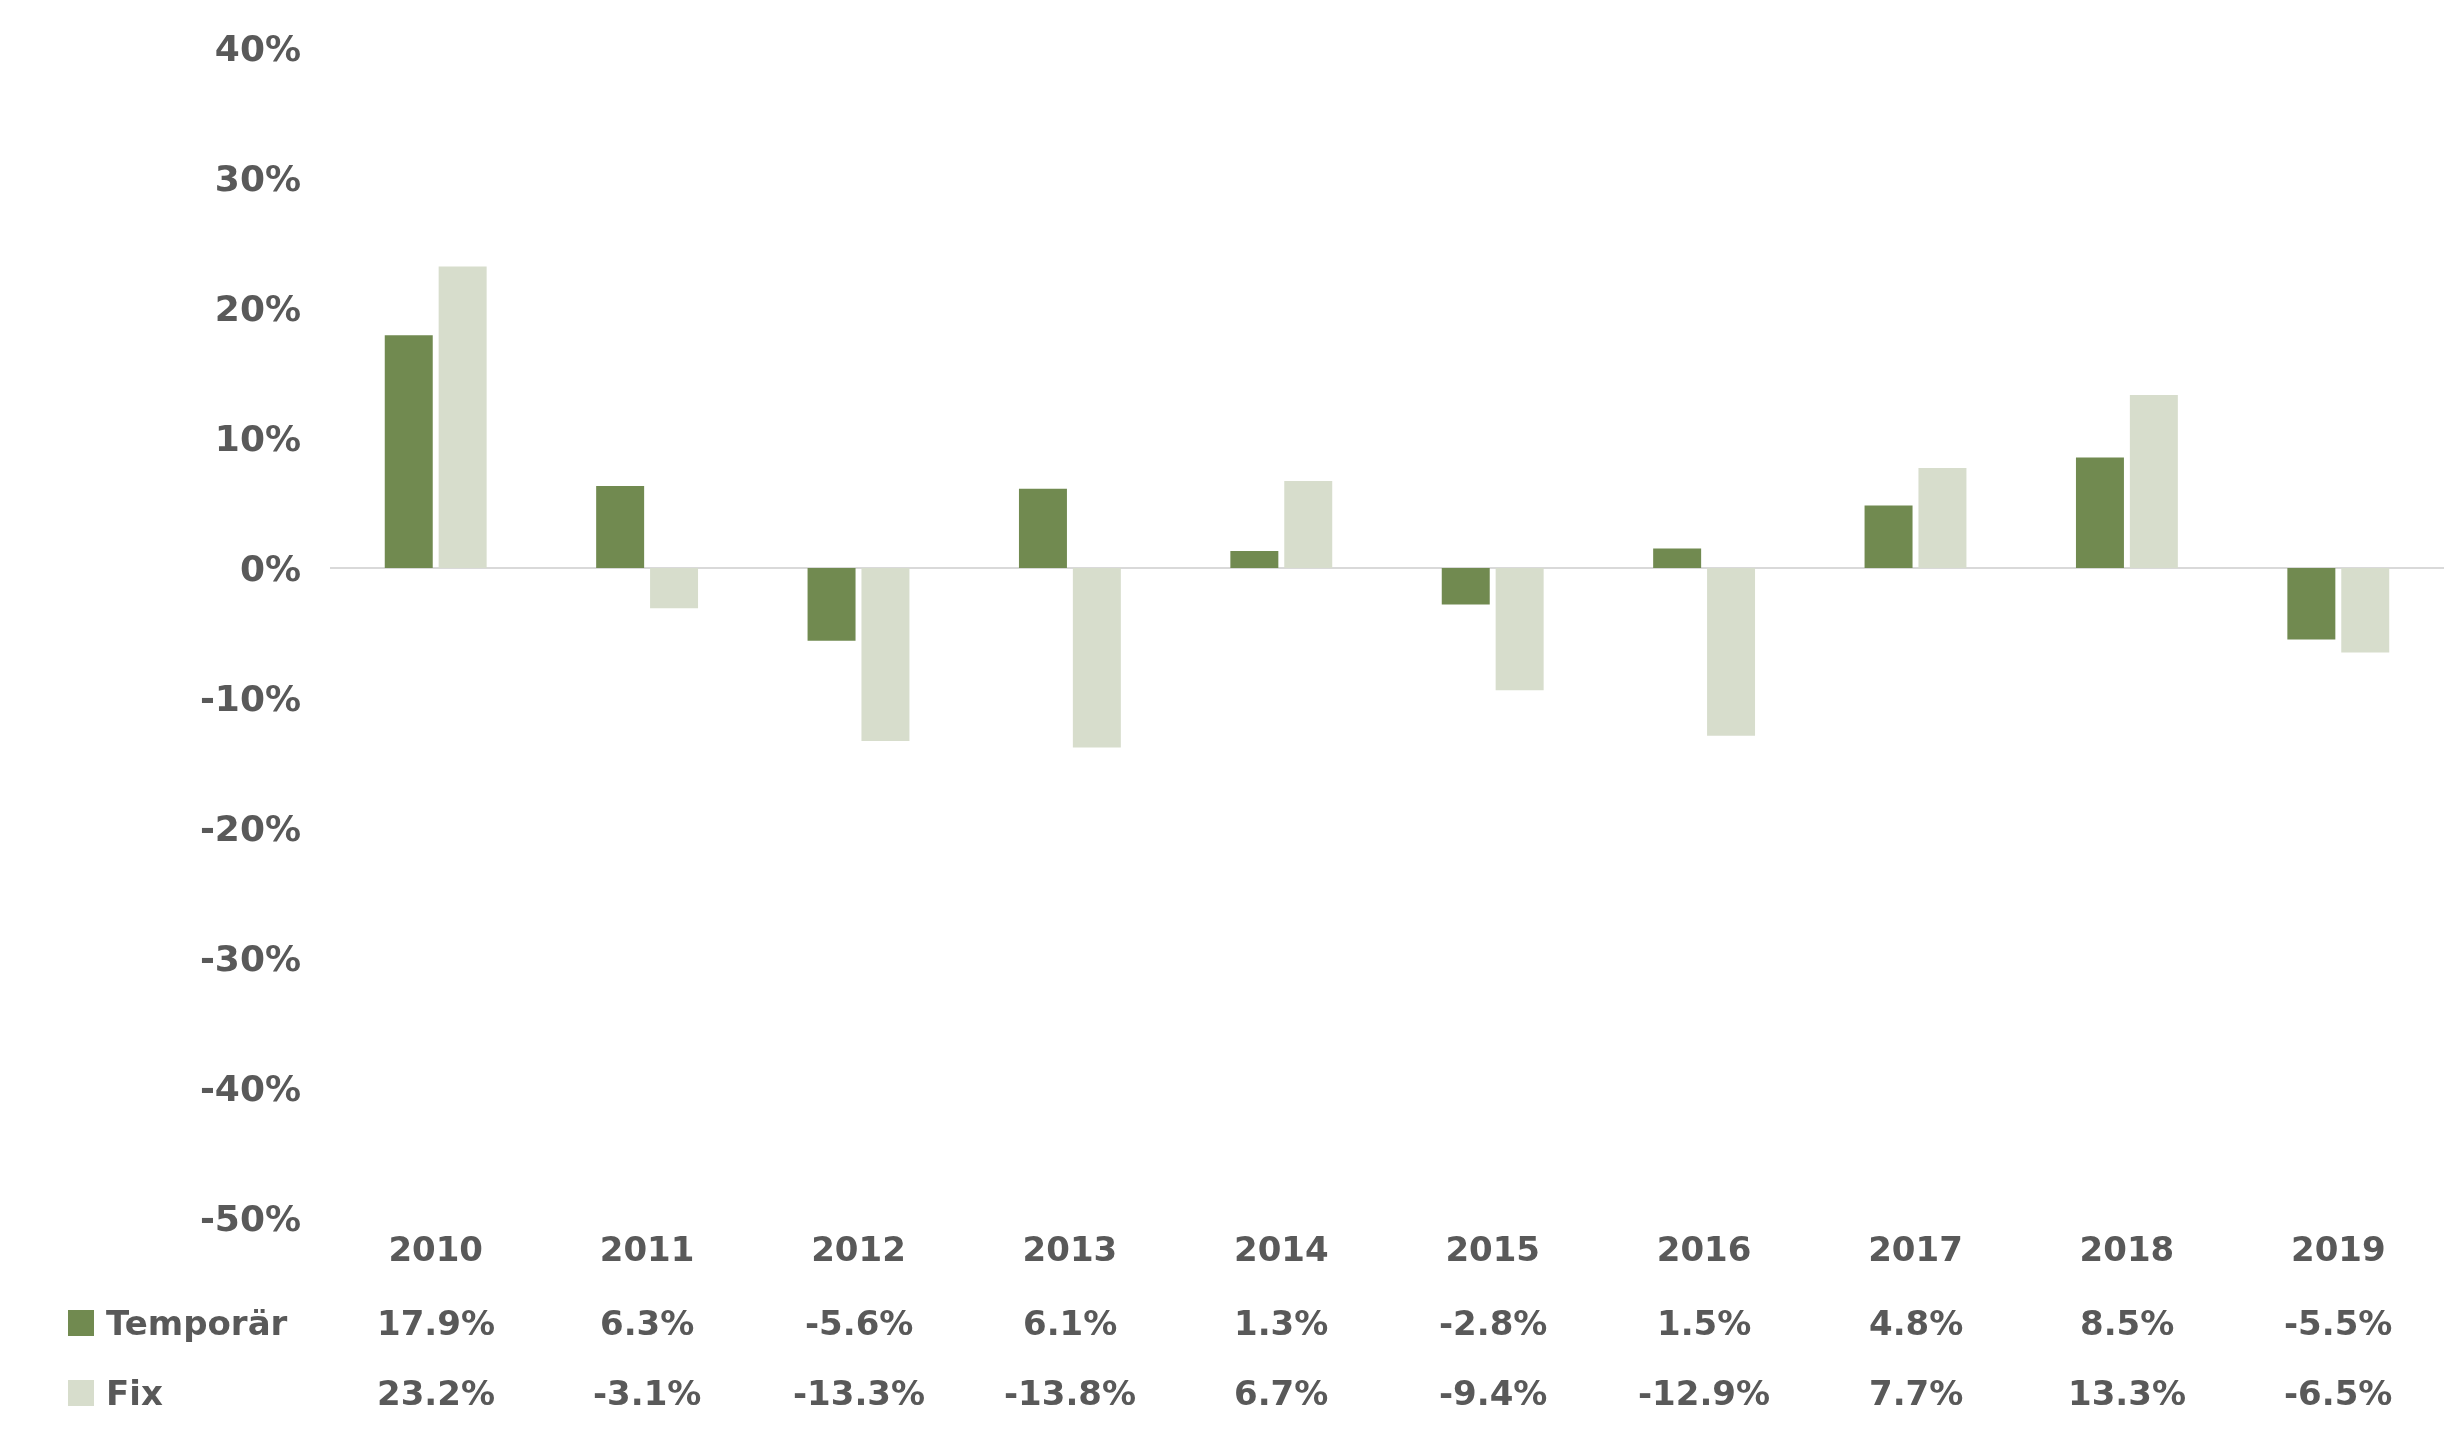  Describe the element at coordinates (859, 1393) in the screenshot. I see `data-label: -13.3%` at that location.